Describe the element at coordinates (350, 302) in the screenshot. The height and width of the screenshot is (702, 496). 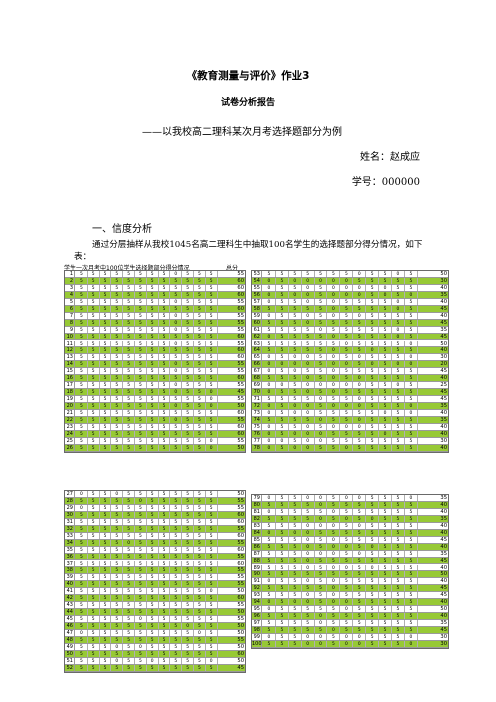
I see `table-row: 57 0 5 5 0 5 0 5 5 5 5 0 5 40` at that location.